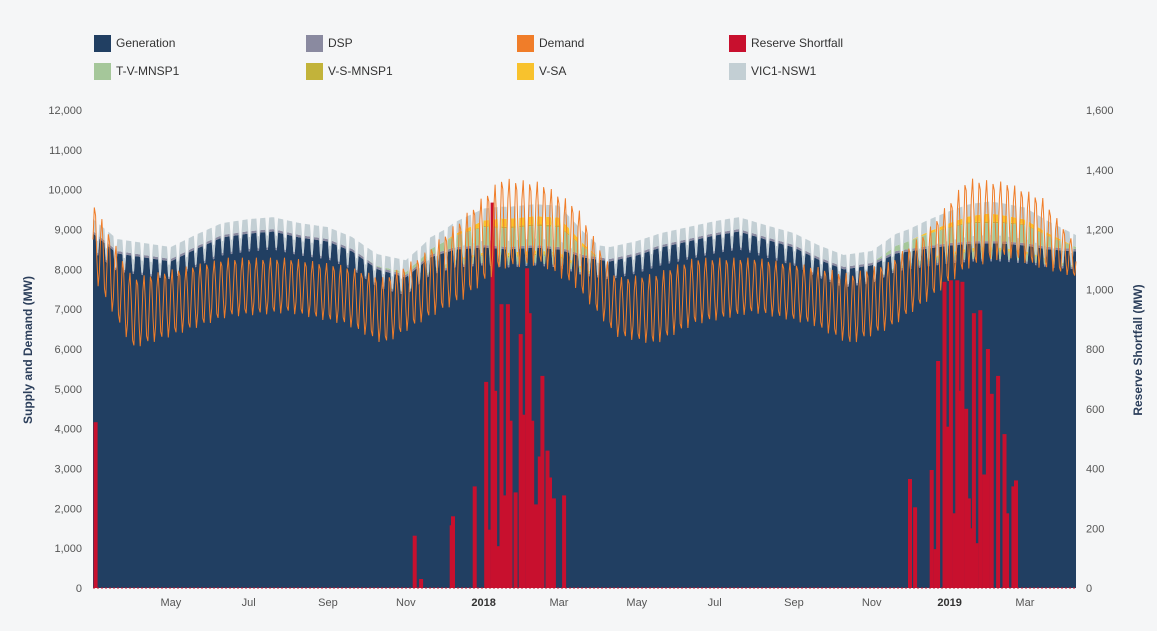  I want to click on y-tick-label: 11,000, so click(65, 151).